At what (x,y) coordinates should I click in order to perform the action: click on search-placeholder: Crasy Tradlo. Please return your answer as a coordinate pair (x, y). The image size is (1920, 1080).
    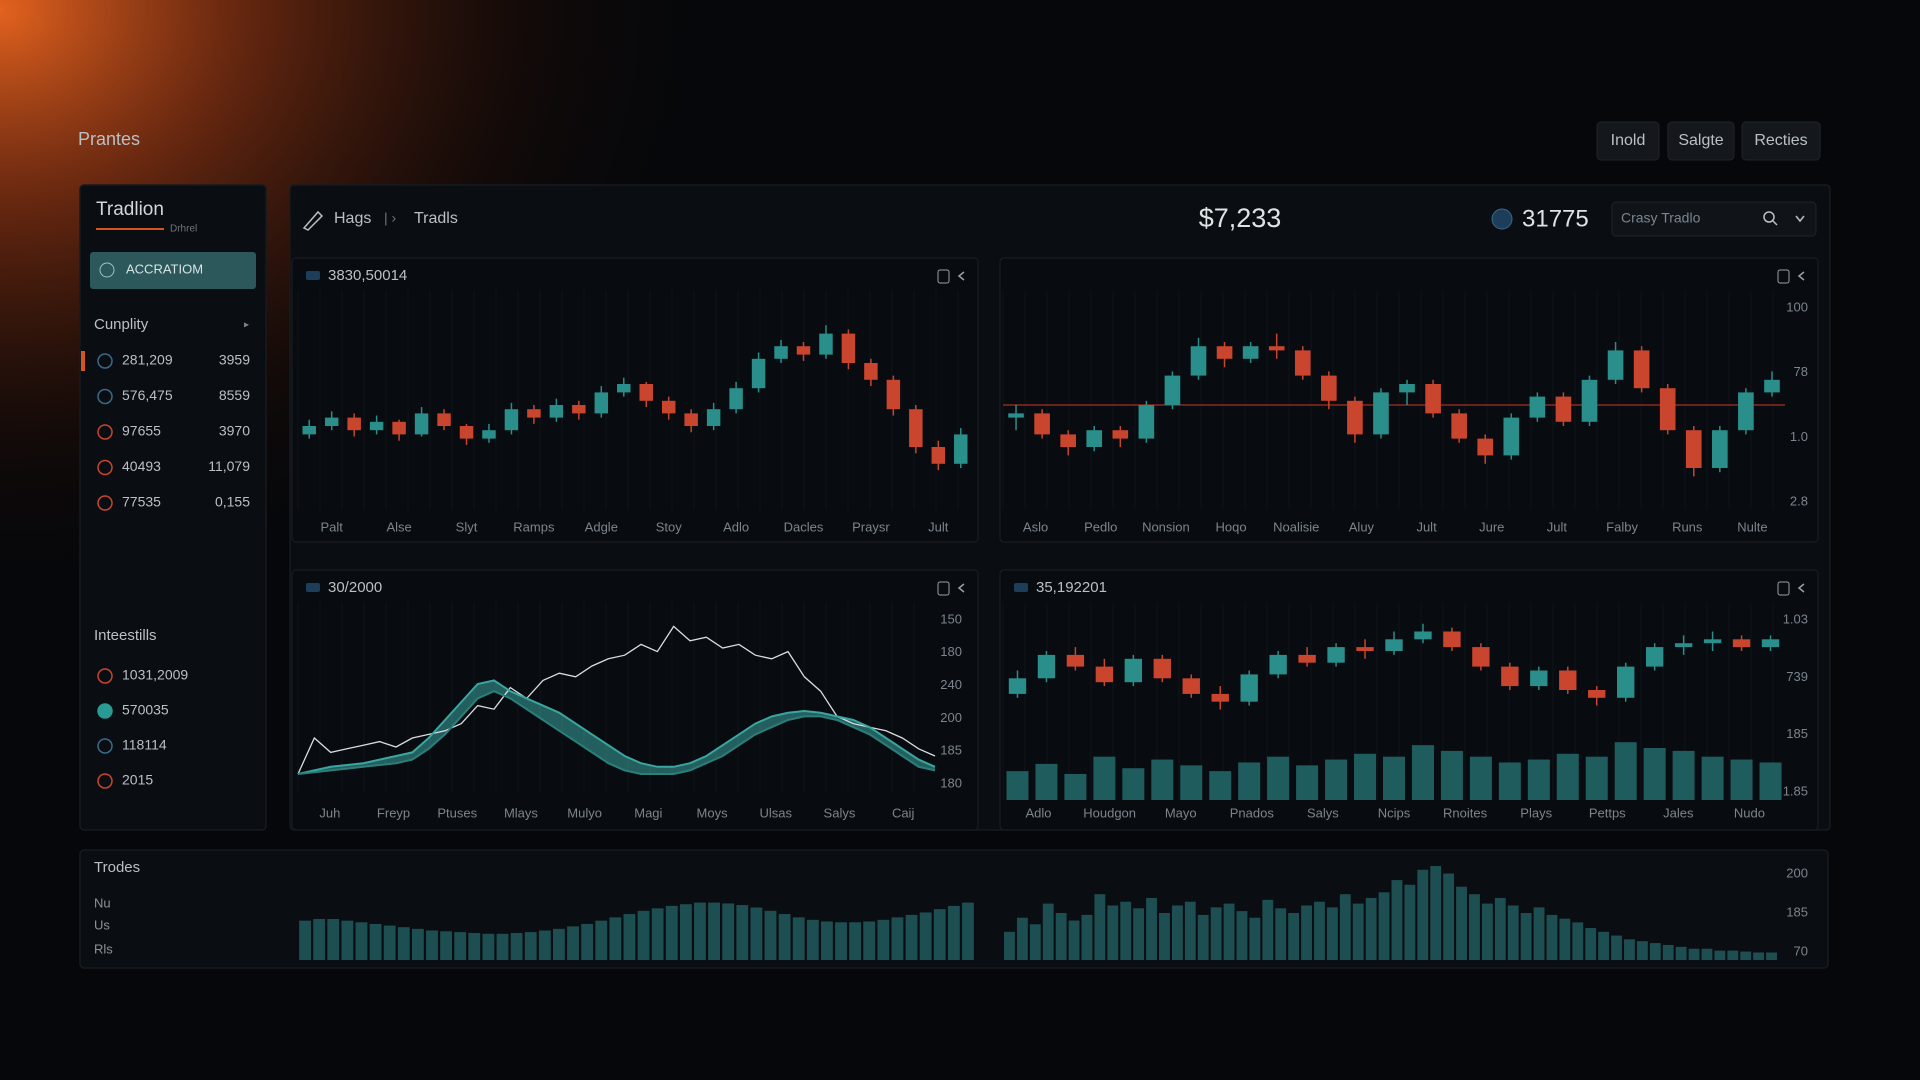
    Looking at the image, I should click on (1661, 218).